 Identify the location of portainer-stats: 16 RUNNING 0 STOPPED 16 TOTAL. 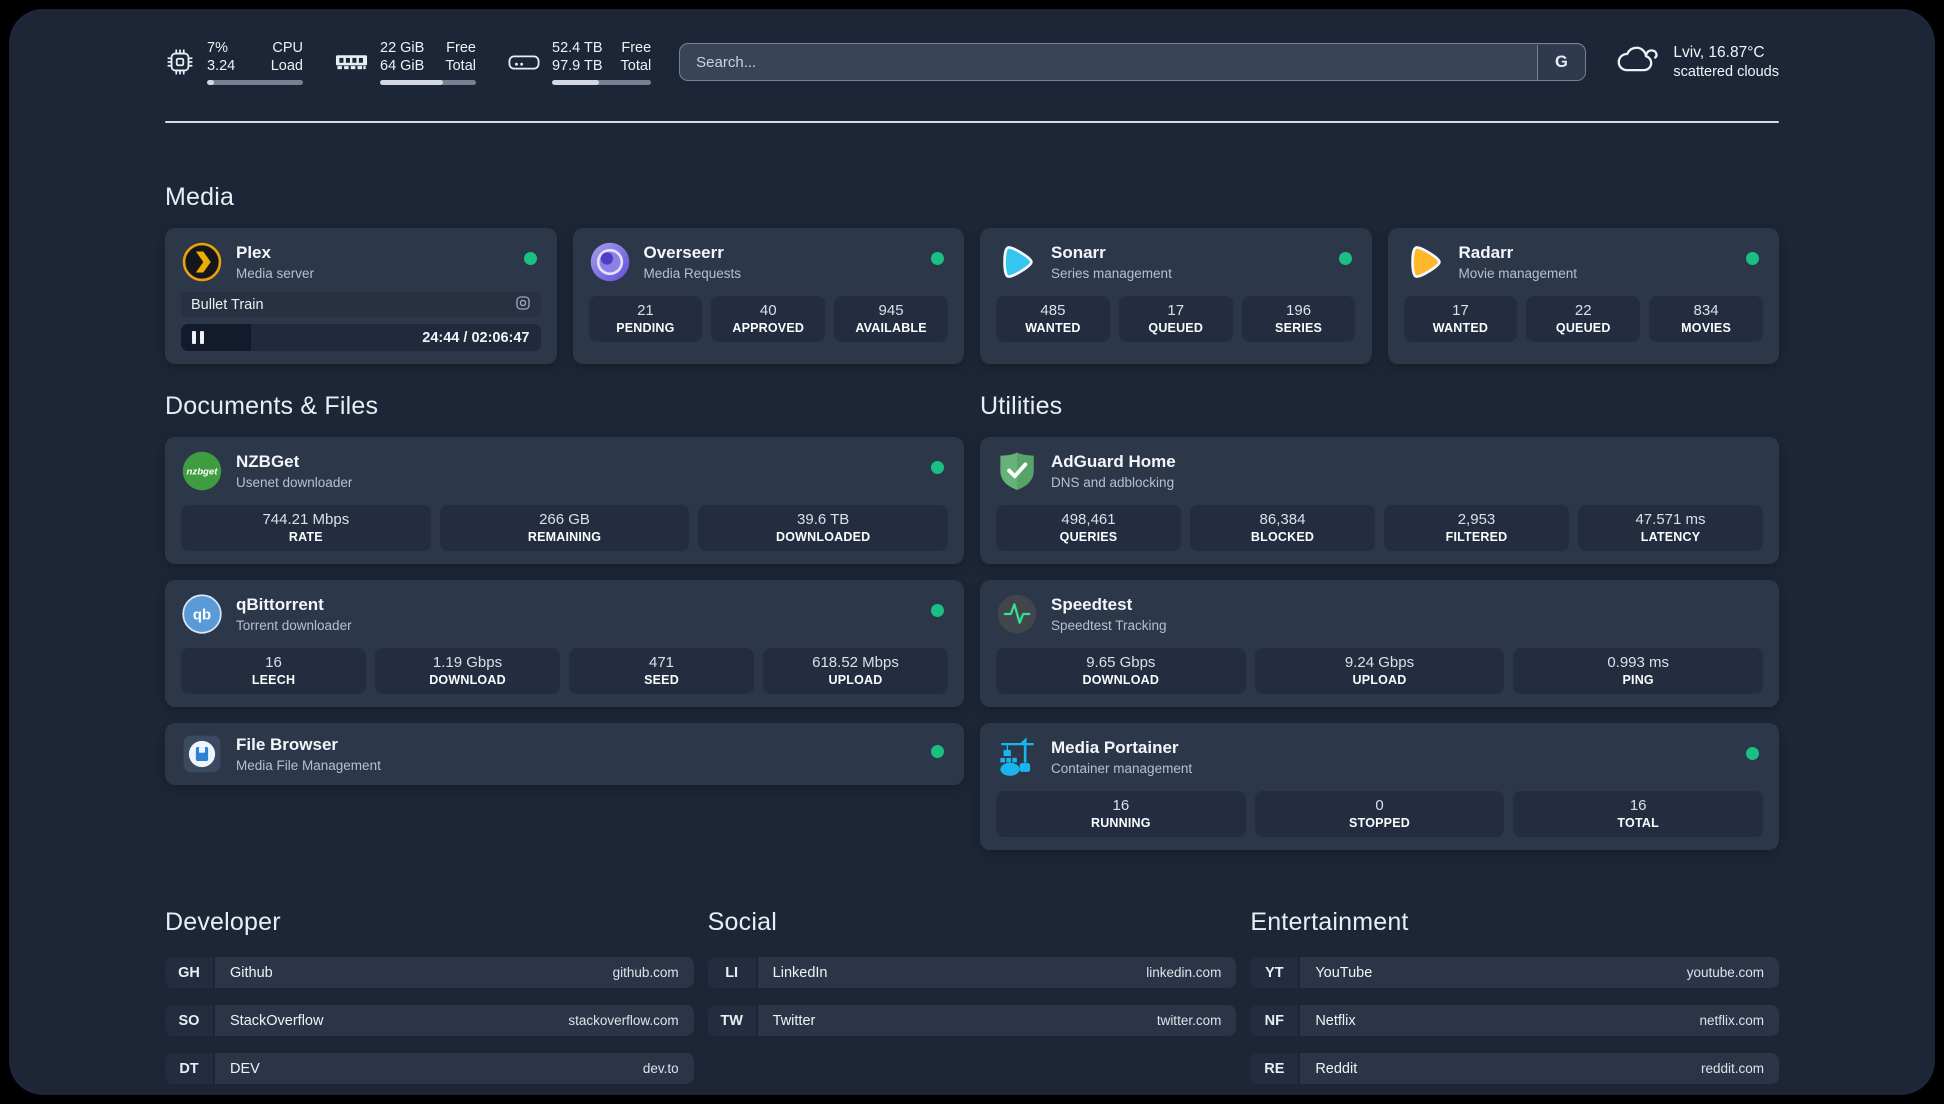
(1380, 814).